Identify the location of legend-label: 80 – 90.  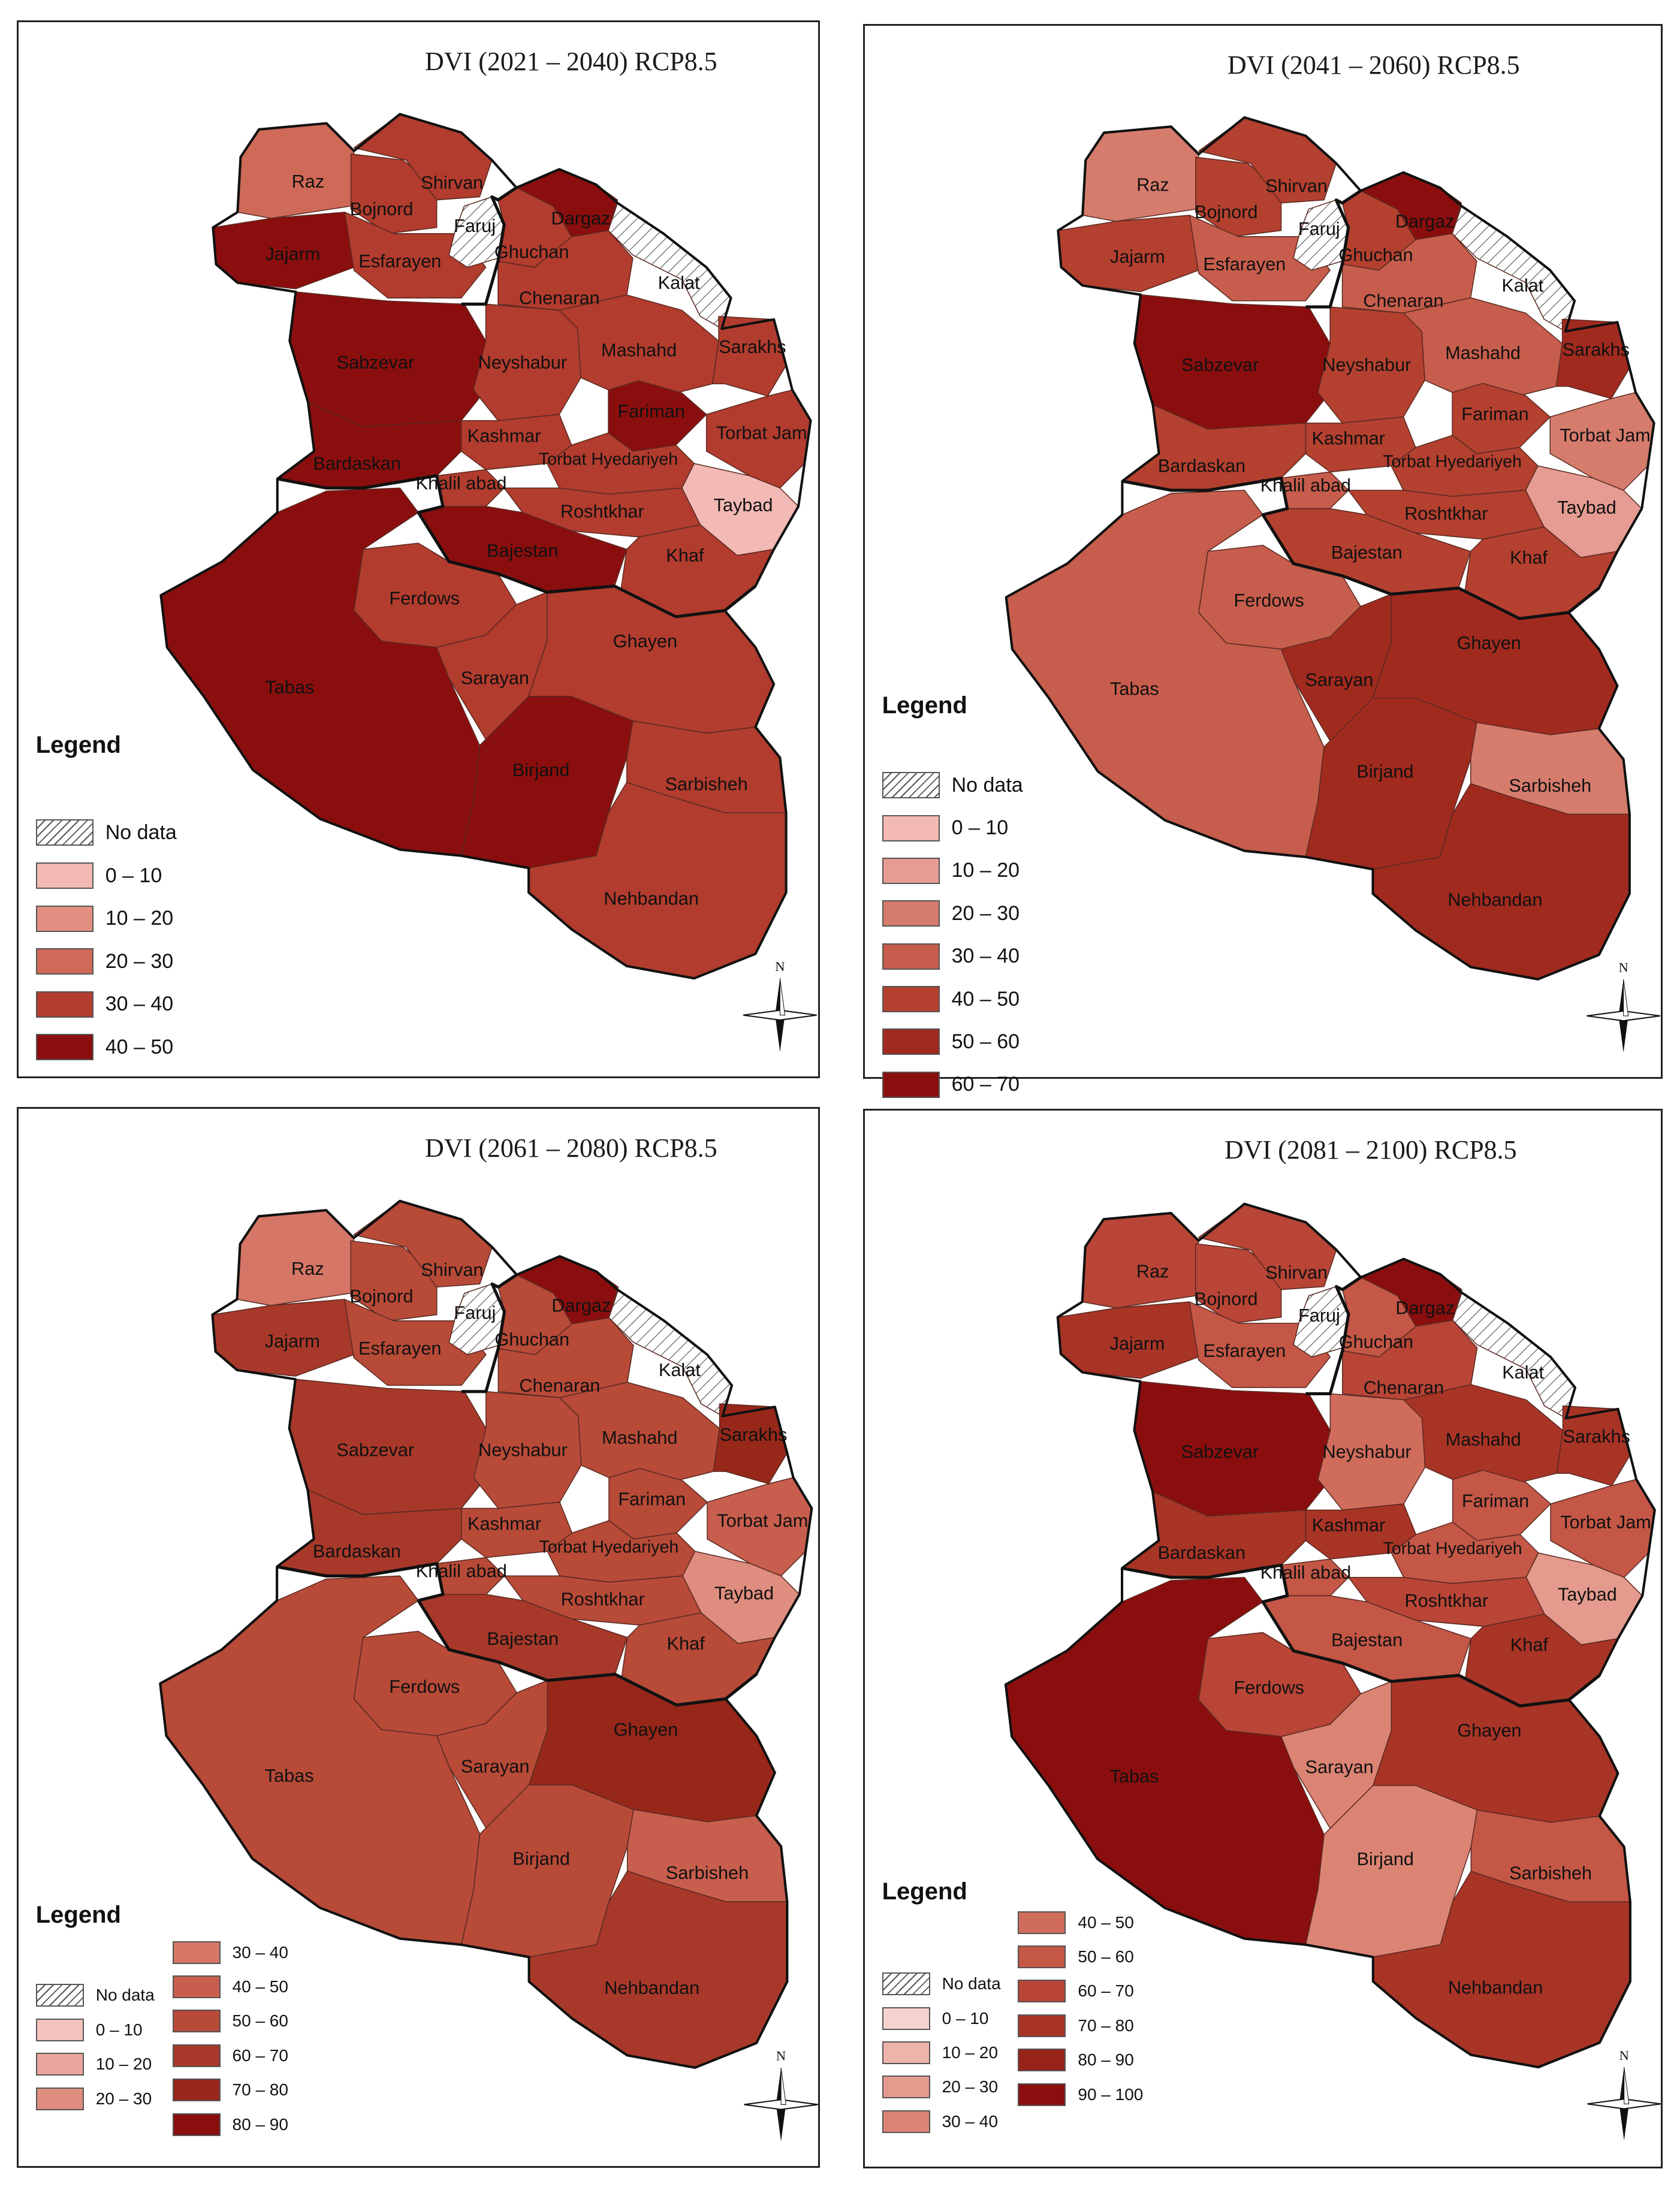
(260, 2124).